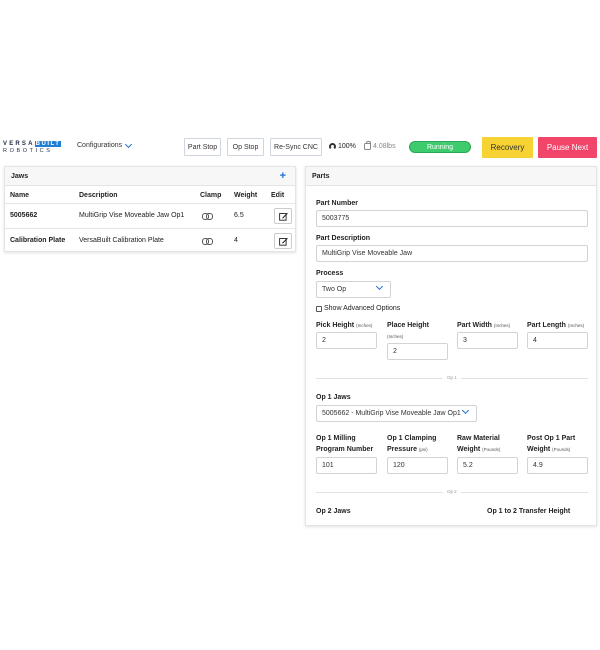 The height and width of the screenshot is (650, 600). Describe the element at coordinates (334, 289) in the screenshot. I see `process-value: Two Op` at that location.